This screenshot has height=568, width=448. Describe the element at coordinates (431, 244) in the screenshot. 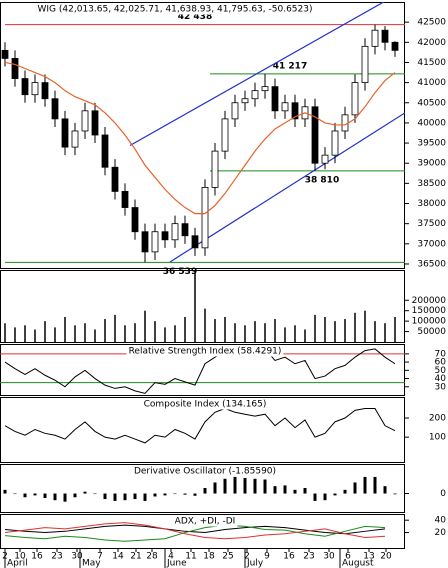

I see `y-tick-label: 37000` at that location.